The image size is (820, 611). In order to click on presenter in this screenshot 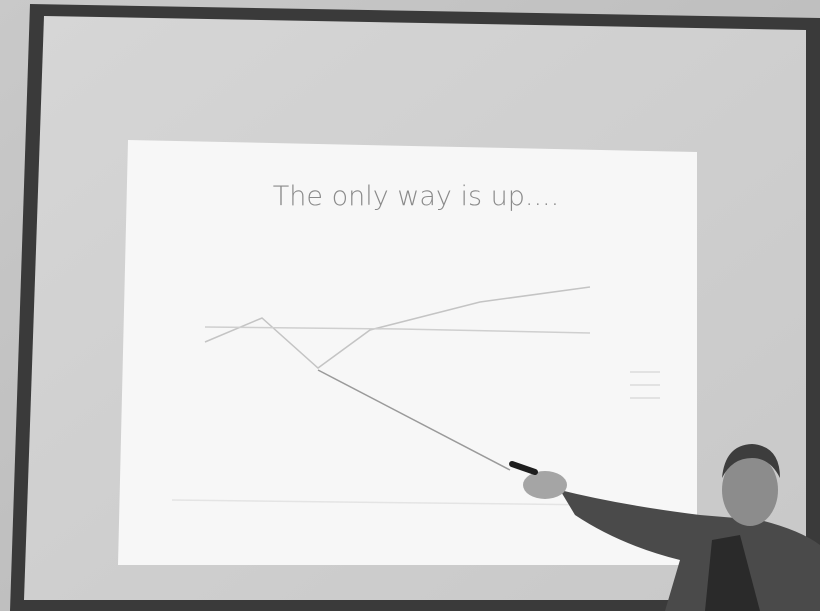, I will do `click(664, 527)`.